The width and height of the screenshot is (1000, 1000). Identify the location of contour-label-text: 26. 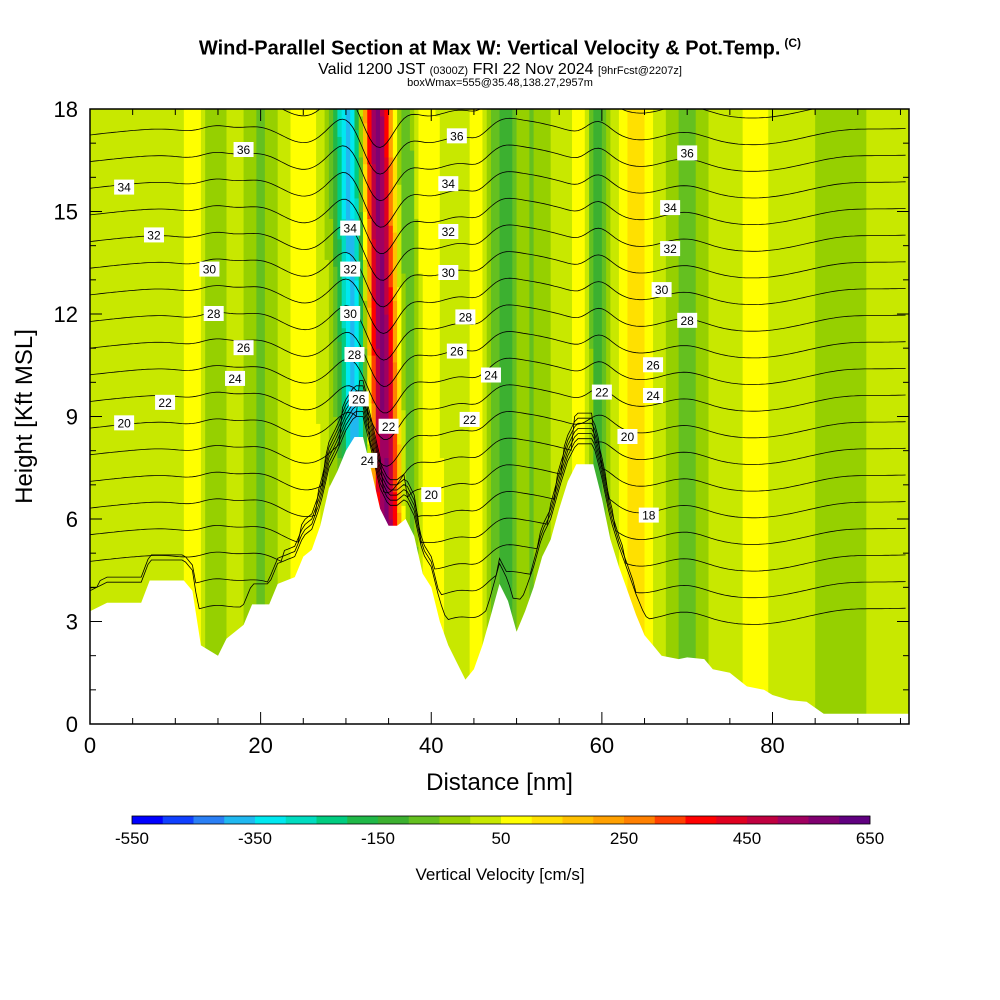
(653, 365).